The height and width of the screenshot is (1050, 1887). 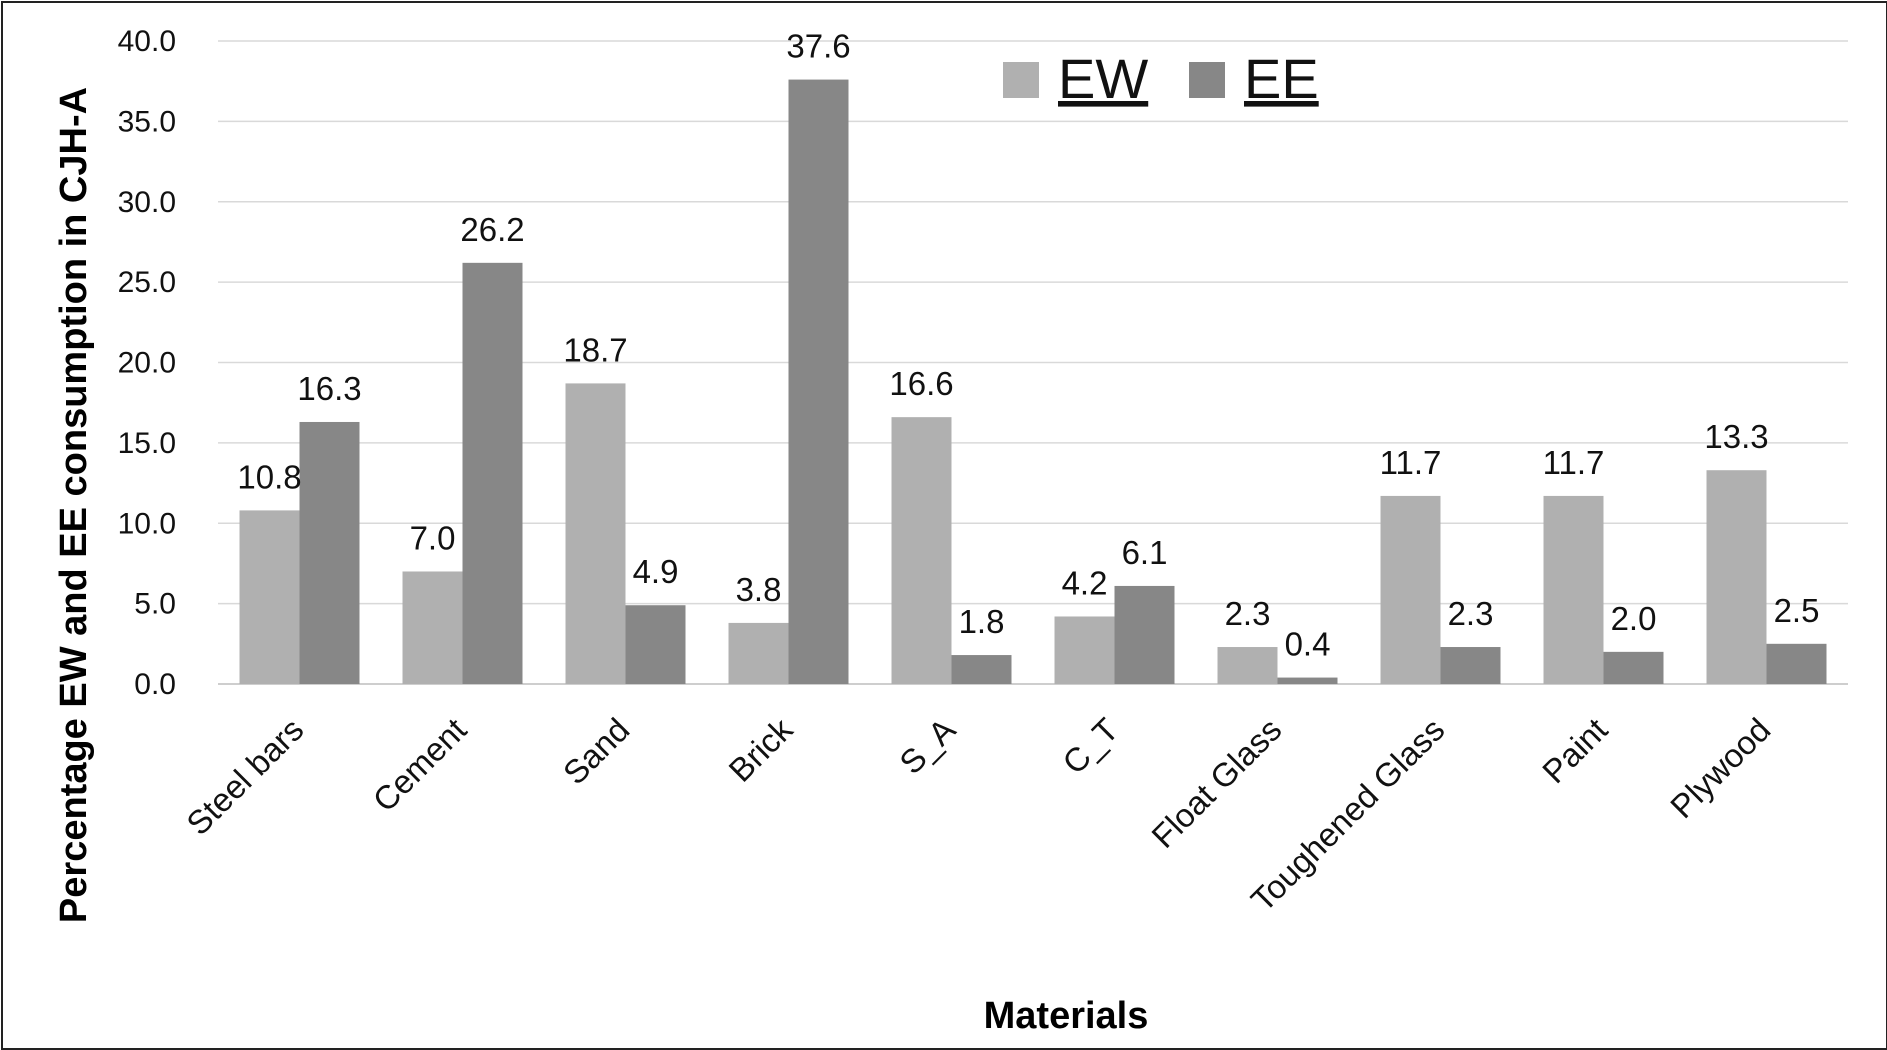 I want to click on x-tick-label: Float Glass, so click(x=1216, y=783).